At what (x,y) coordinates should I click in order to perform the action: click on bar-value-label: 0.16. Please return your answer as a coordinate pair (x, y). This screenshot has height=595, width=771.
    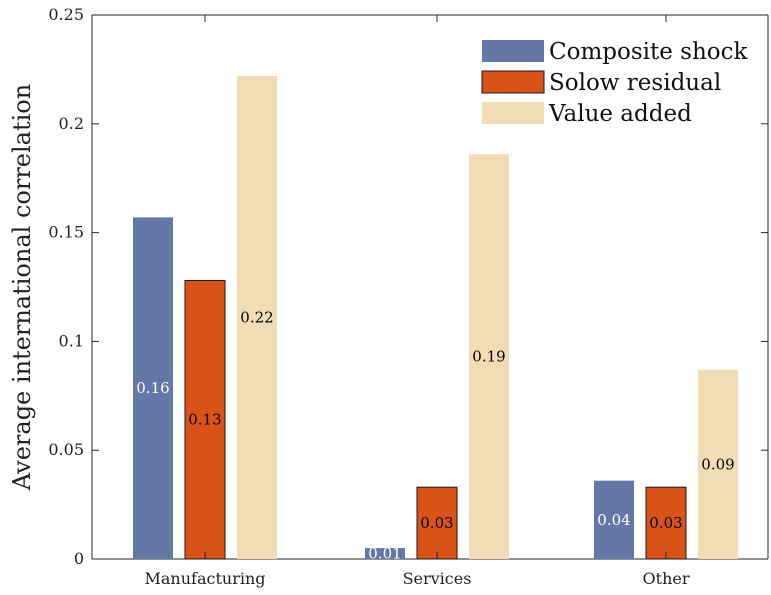
    Looking at the image, I should click on (152, 388).